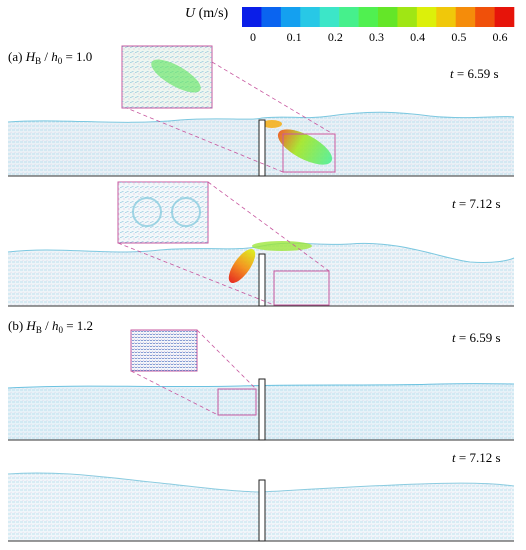 This screenshot has width=526, height=550. What do you see at coordinates (294, 37) in the screenshot?
I see `colorbar-tick-label: 0.1` at bounding box center [294, 37].